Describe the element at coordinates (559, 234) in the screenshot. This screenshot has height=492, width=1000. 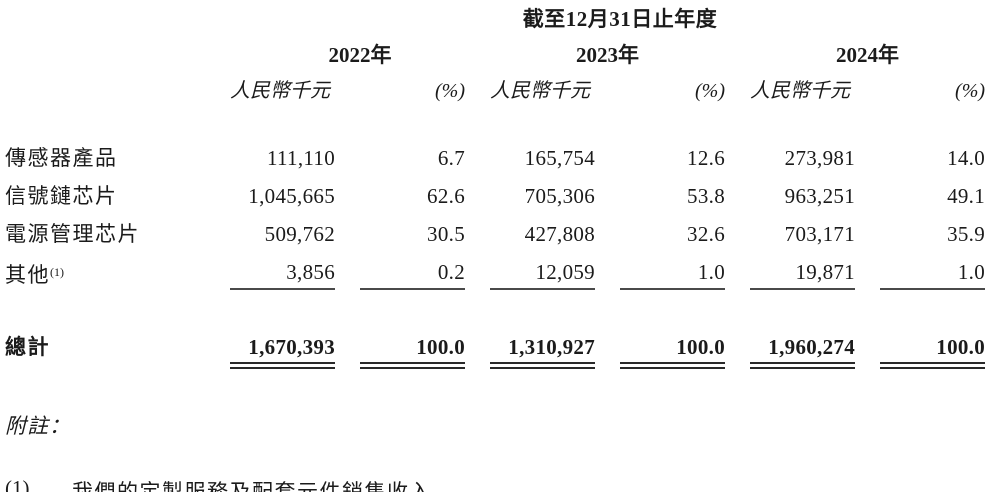
I see `cell-value: 427,808` at that location.